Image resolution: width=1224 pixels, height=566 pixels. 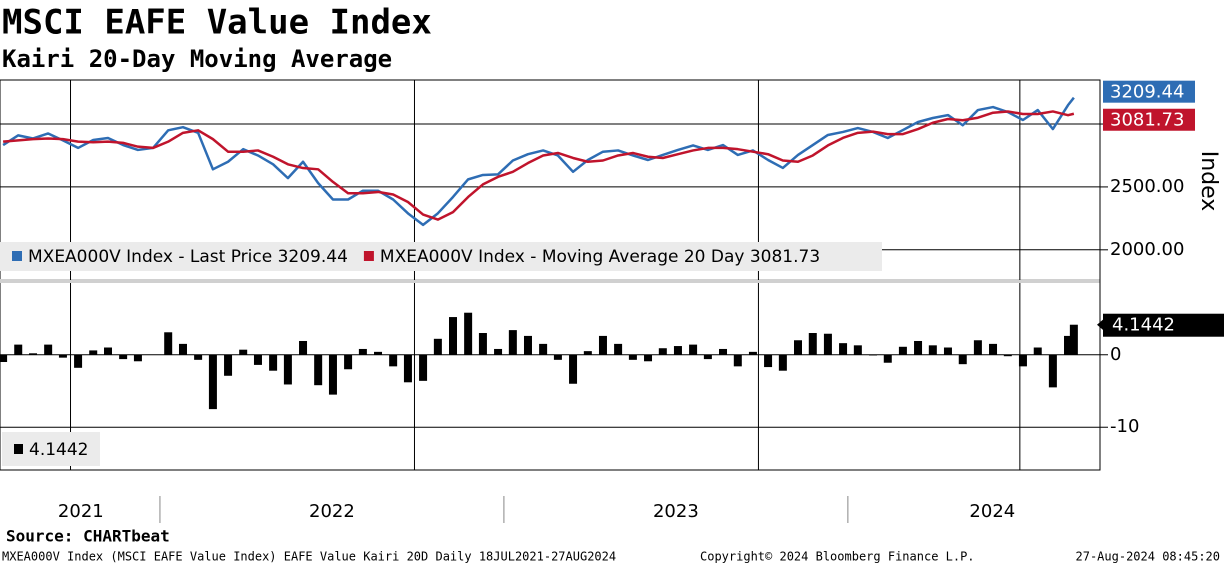 What do you see at coordinates (88, 536) in the screenshot?
I see `source: Source: CHARTbeat` at bounding box center [88, 536].